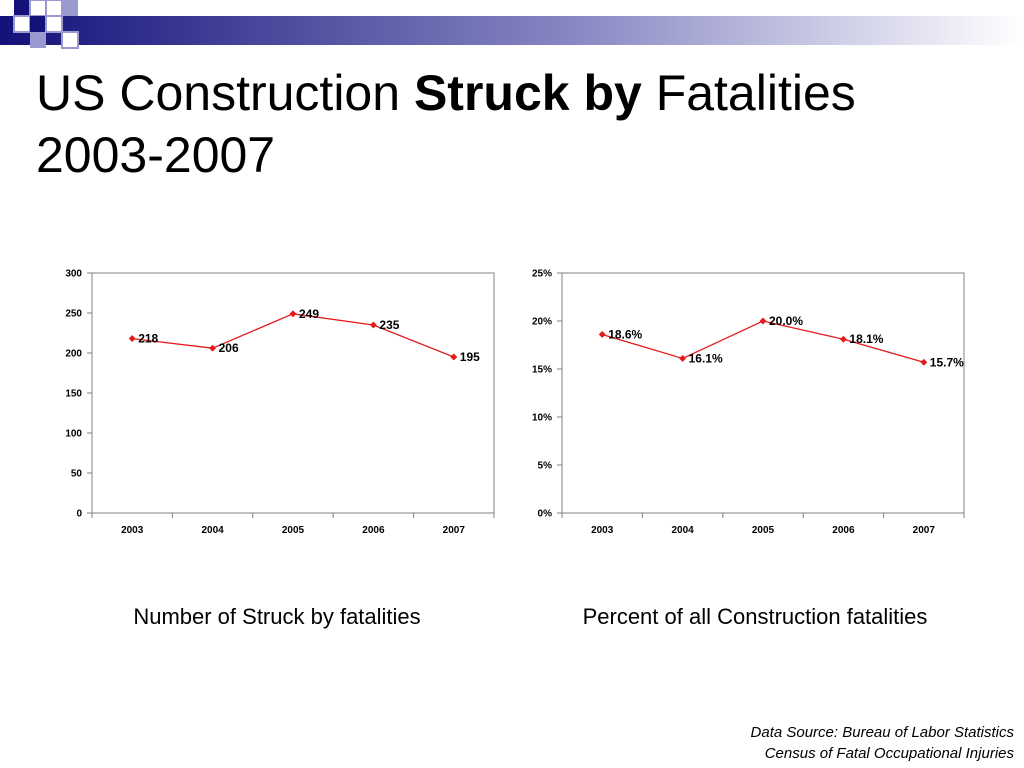 The image size is (1024, 768). Describe the element at coordinates (542, 370) in the screenshot. I see `y-tick-label: 15%` at that location.